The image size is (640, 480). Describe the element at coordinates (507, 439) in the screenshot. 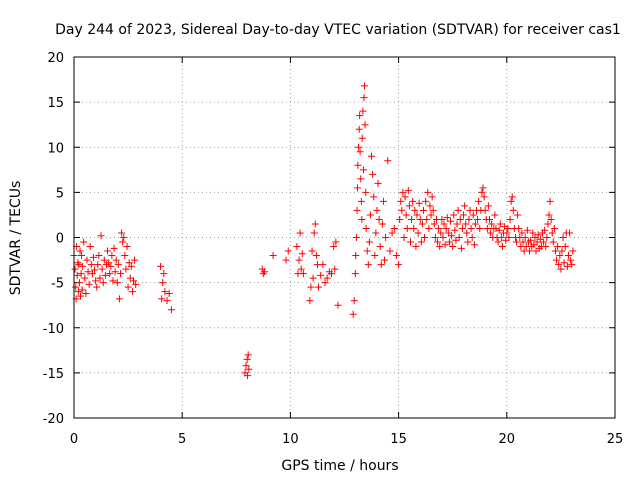

I see `x-tick-label: 20` at that location.